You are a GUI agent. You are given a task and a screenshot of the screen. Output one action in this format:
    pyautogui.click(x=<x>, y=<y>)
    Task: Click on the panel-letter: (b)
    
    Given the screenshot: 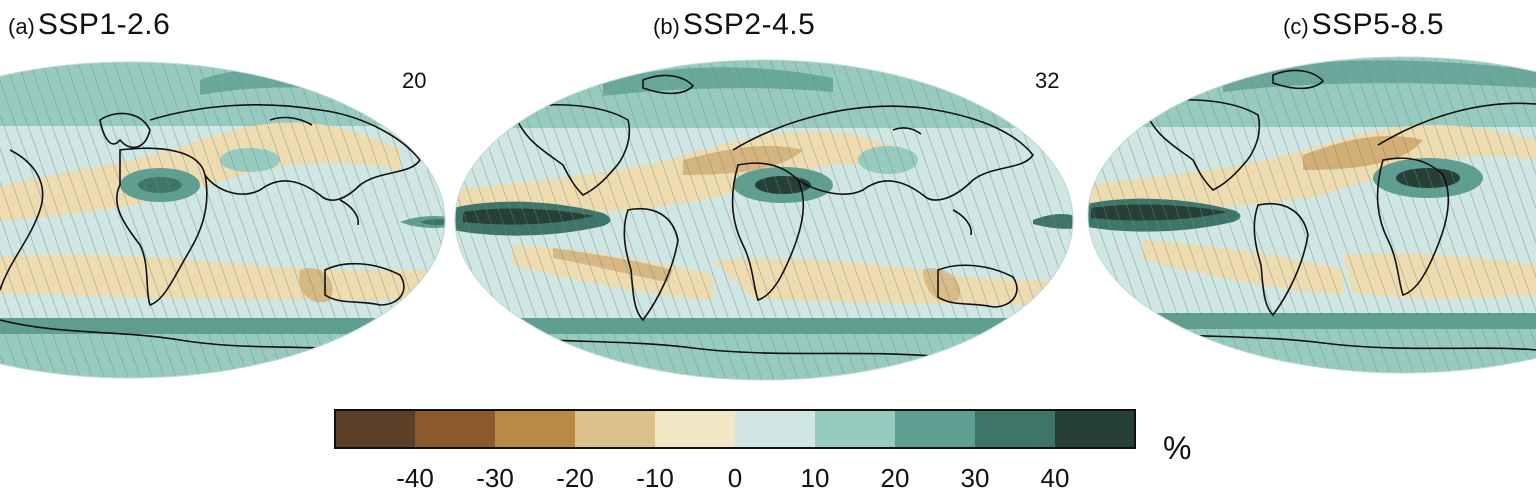 What is the action you would take?
    pyautogui.click(x=666, y=26)
    